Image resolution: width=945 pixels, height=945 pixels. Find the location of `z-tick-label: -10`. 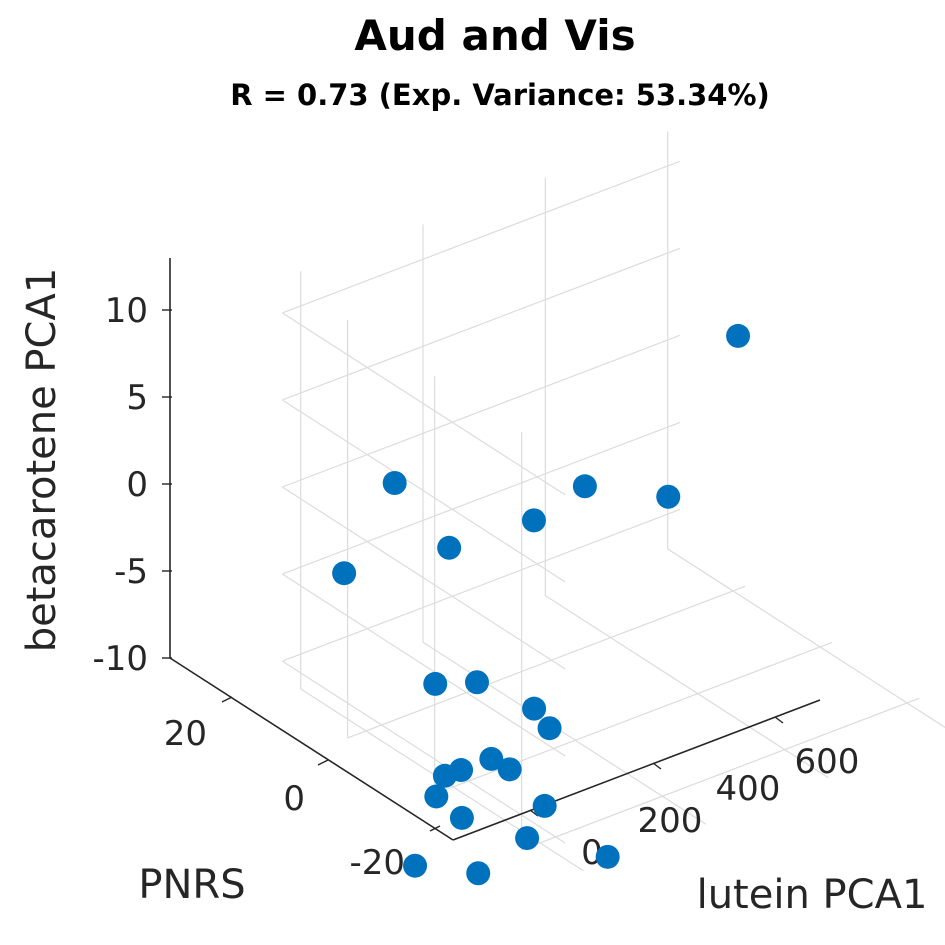

z-tick-label: -10 is located at coordinates (120, 659).